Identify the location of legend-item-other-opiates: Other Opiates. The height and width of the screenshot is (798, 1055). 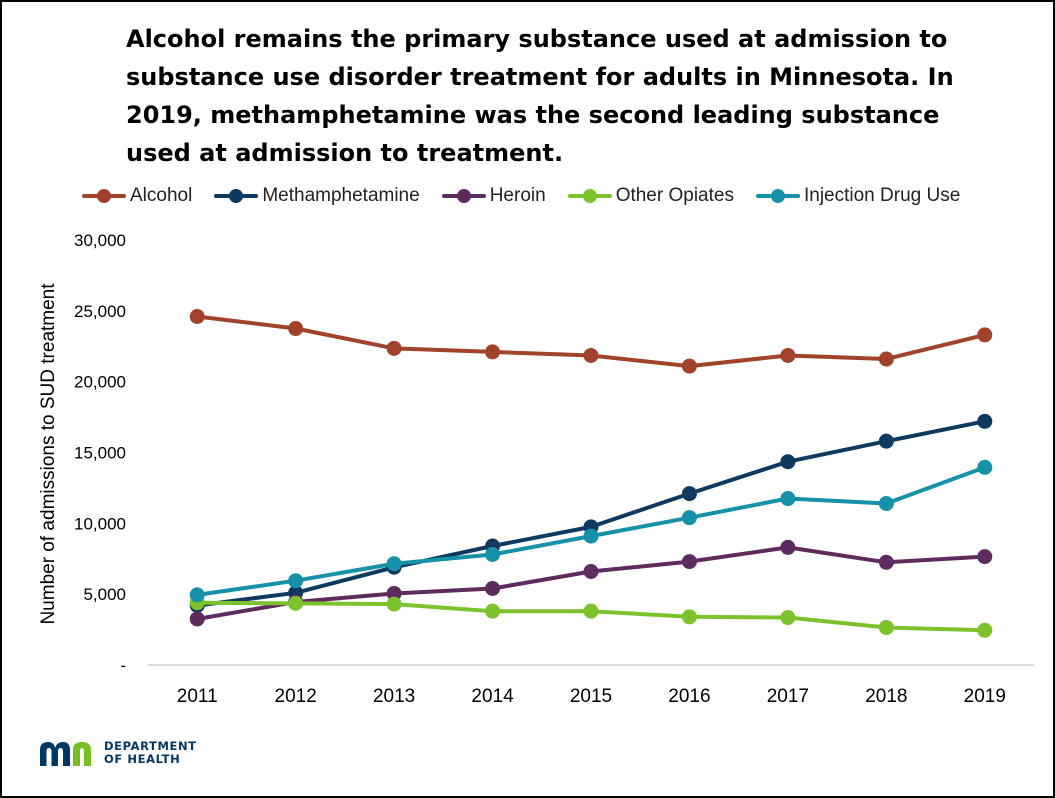
(650, 196).